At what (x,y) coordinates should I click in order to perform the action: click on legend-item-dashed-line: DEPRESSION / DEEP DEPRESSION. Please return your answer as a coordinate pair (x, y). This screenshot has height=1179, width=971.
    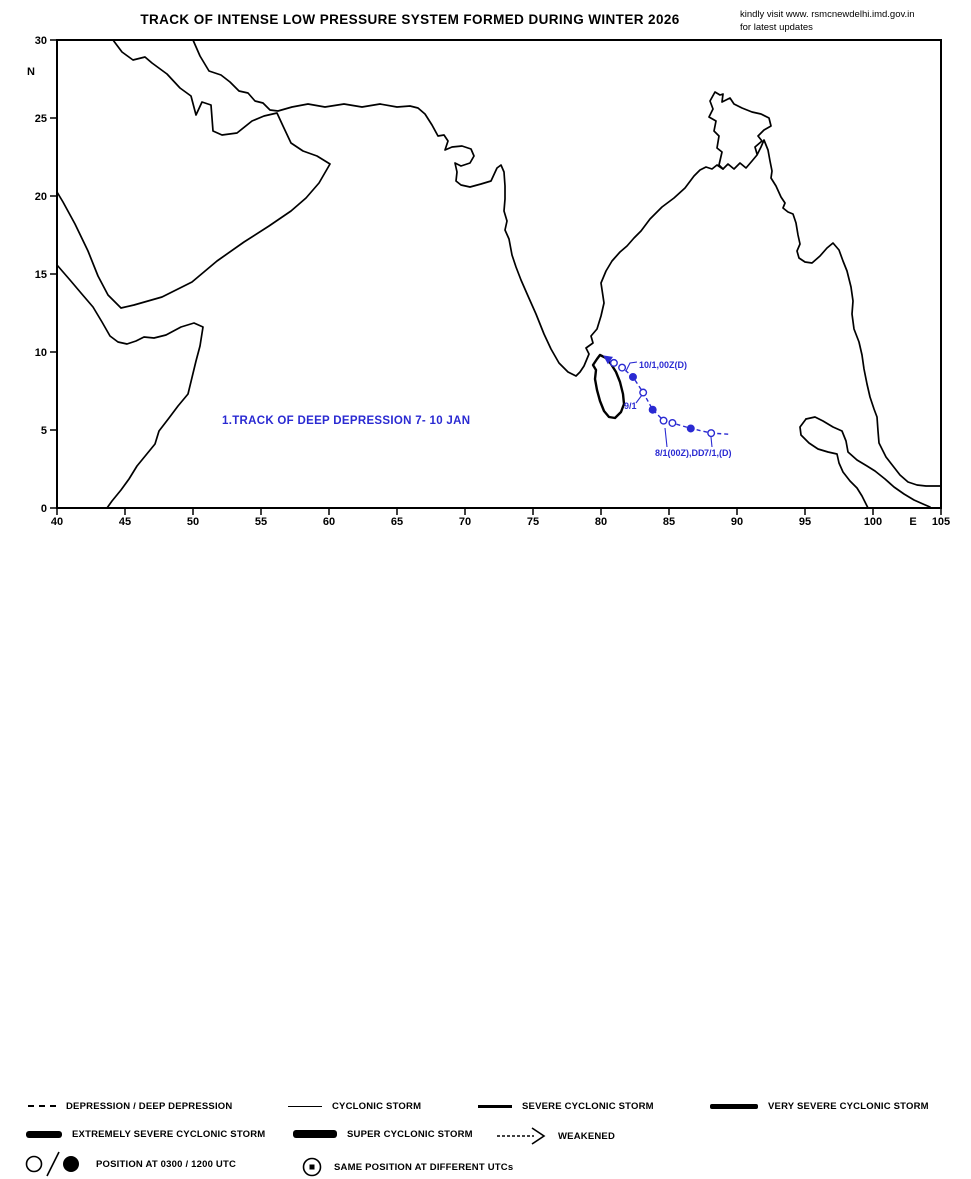
    Looking at the image, I should click on (130, 1106).